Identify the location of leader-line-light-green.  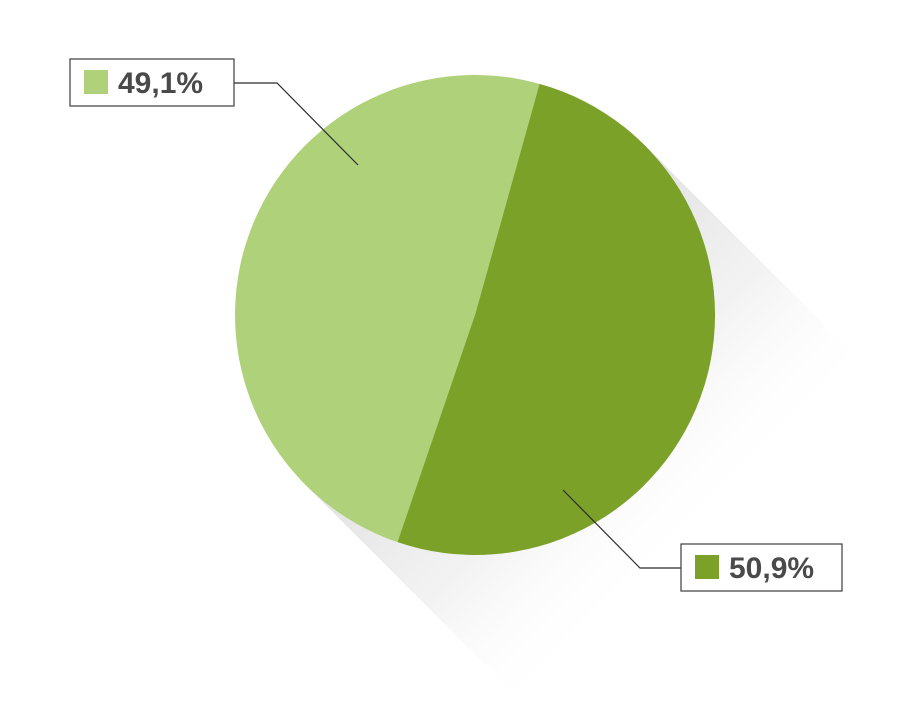
(296, 124).